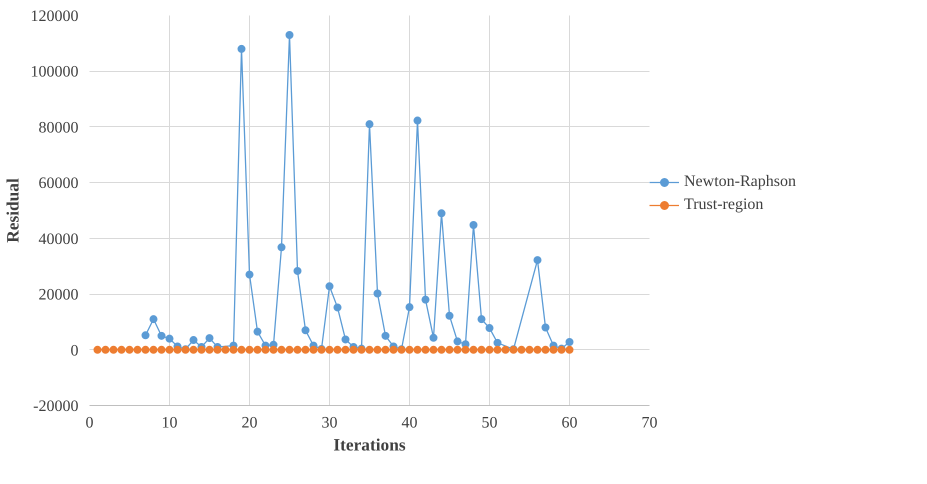  I want to click on x-tick-label: 50, so click(490, 423).